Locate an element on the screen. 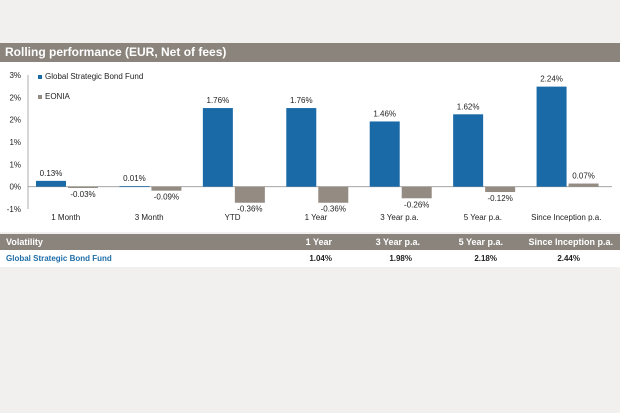  volatility-1-year: 1.04% is located at coordinates (320, 258).